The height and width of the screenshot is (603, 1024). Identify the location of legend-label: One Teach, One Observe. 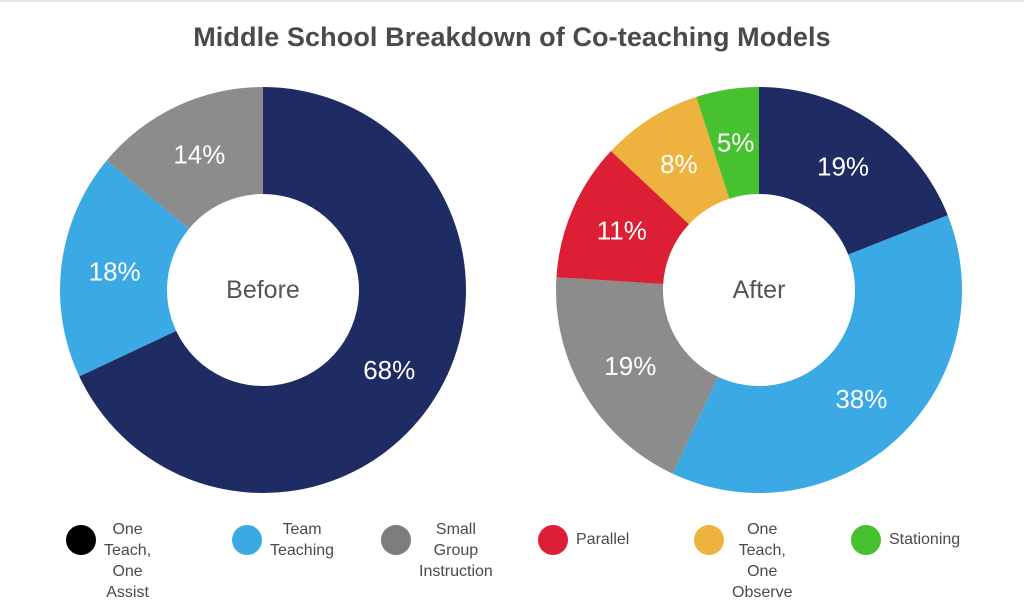
(762, 561).